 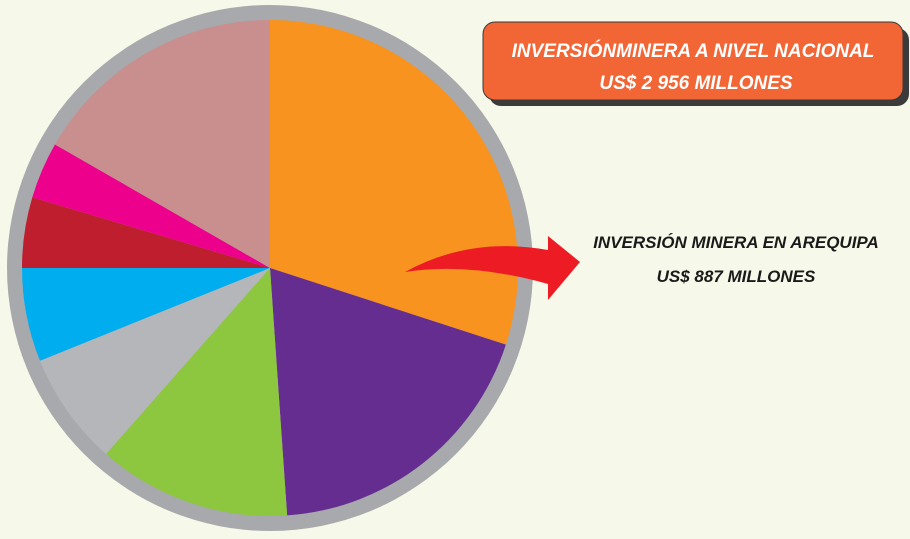 What do you see at coordinates (696, 83) in the screenshot?
I see `subtitle: US$ 2 956 MILLONES` at bounding box center [696, 83].